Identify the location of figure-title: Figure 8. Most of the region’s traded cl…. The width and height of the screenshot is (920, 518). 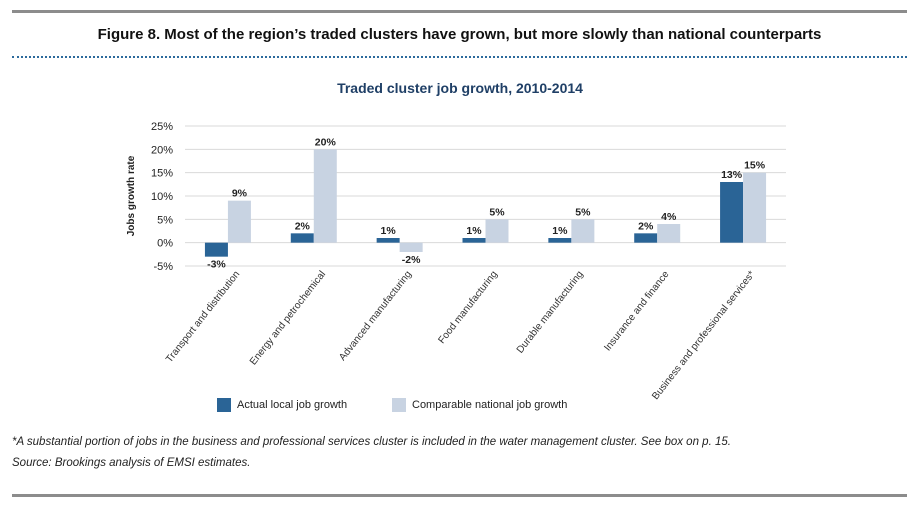
(459, 34).